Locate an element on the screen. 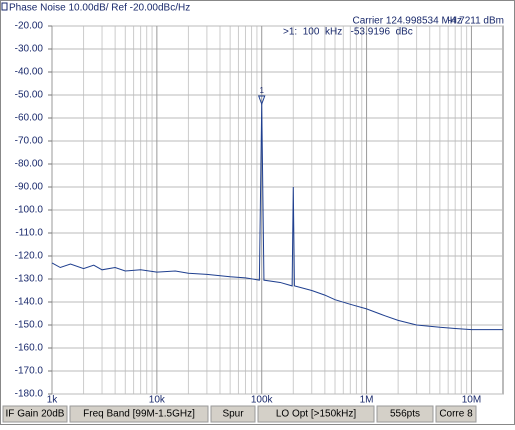  y-tick-label: -180.0 is located at coordinates (29, 394).